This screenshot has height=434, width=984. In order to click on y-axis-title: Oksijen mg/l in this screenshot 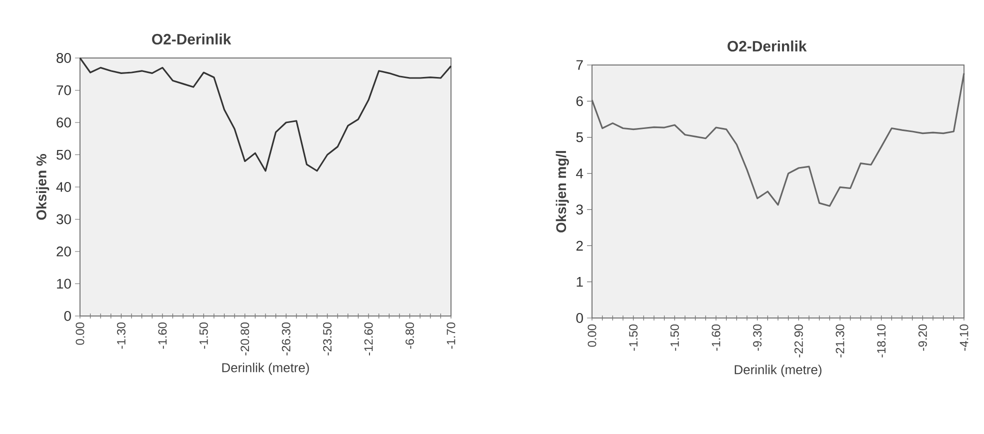, I will do `click(562, 191)`.